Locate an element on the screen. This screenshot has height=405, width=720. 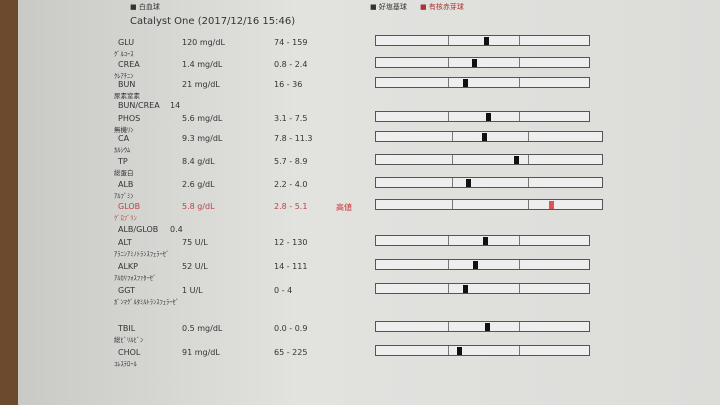
test-value: 1.4 mg/dL is located at coordinates (202, 64).